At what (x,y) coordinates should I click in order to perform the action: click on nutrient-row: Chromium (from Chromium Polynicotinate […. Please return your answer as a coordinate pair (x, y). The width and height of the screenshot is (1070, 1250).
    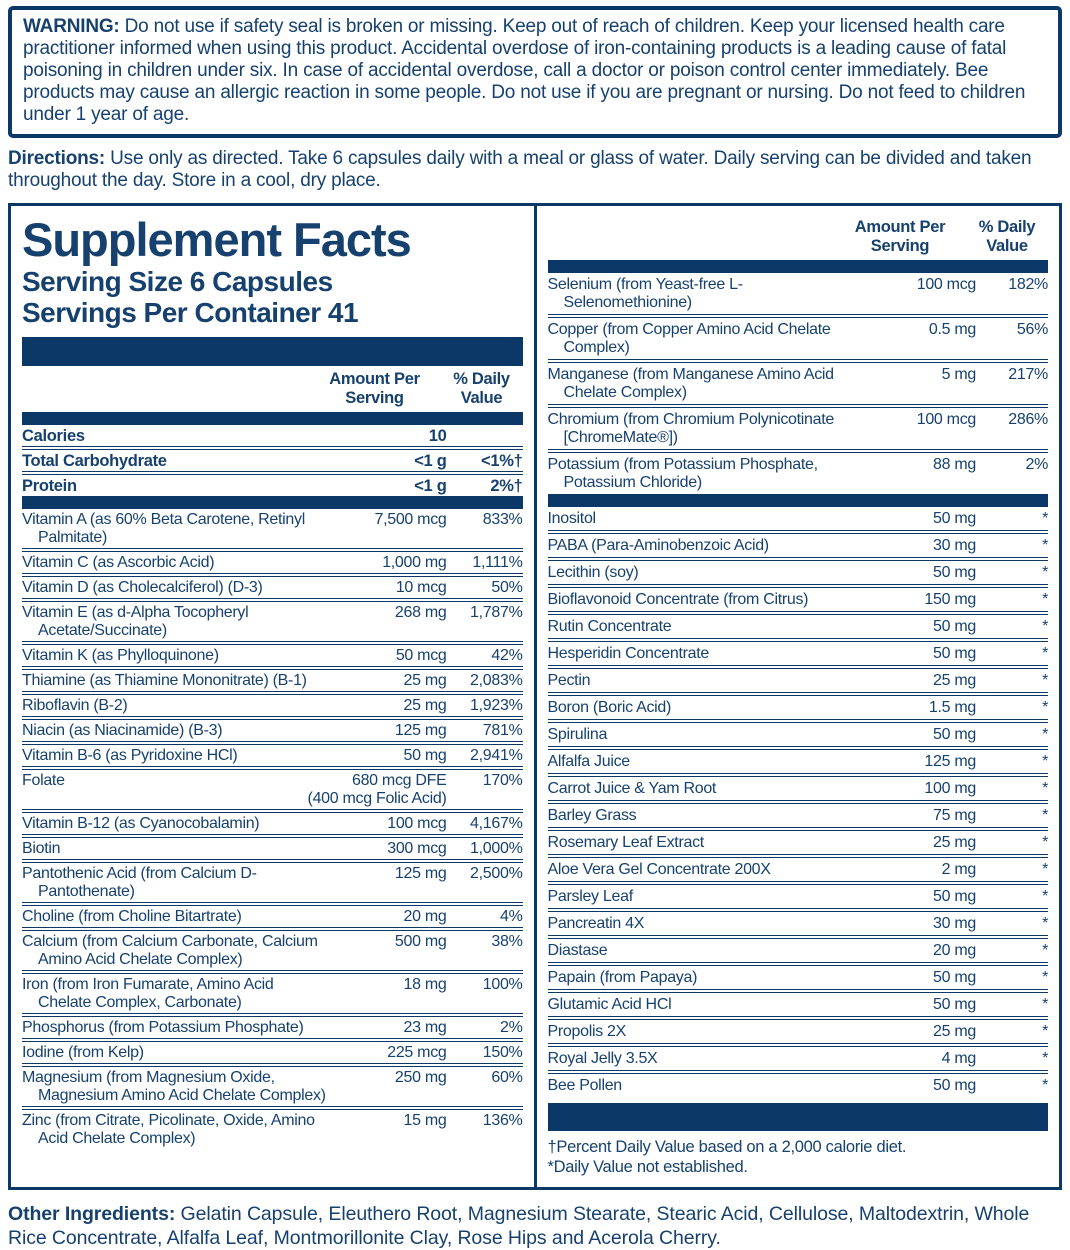
    Looking at the image, I should click on (797, 430).